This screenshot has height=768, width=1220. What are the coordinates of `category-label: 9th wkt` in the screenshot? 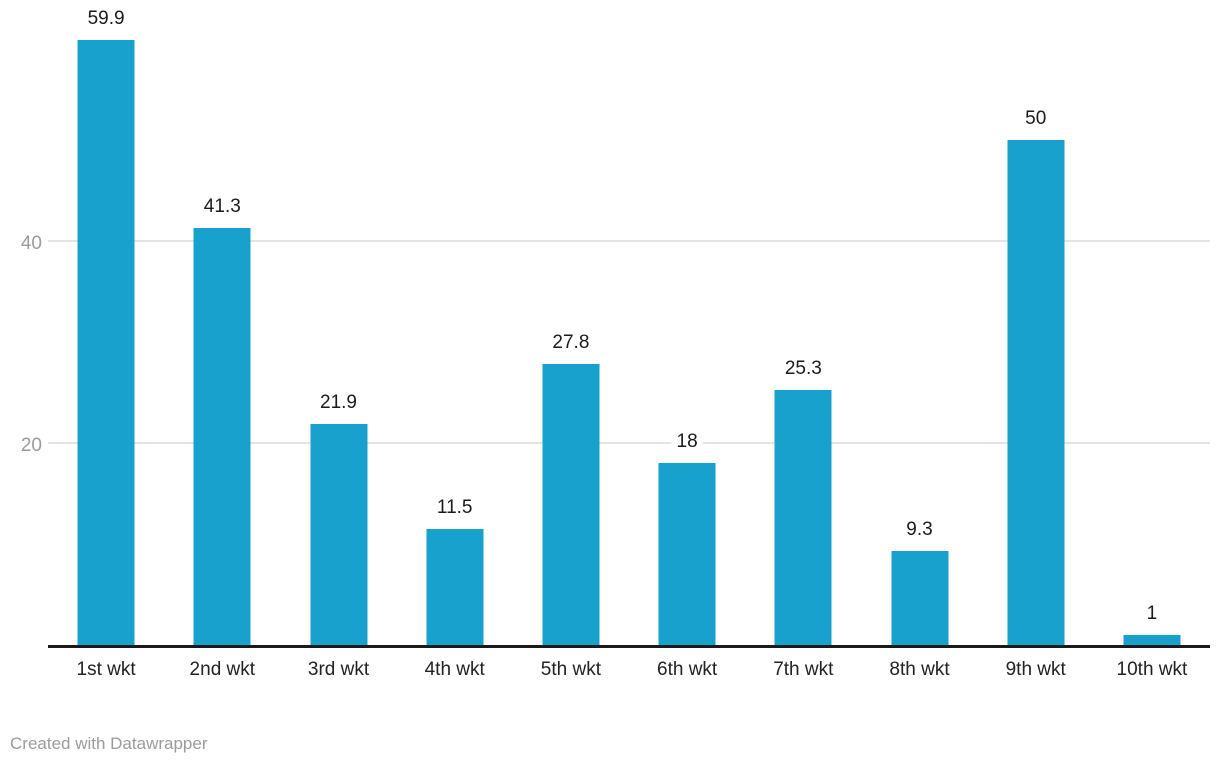 It's located at (1035, 669).